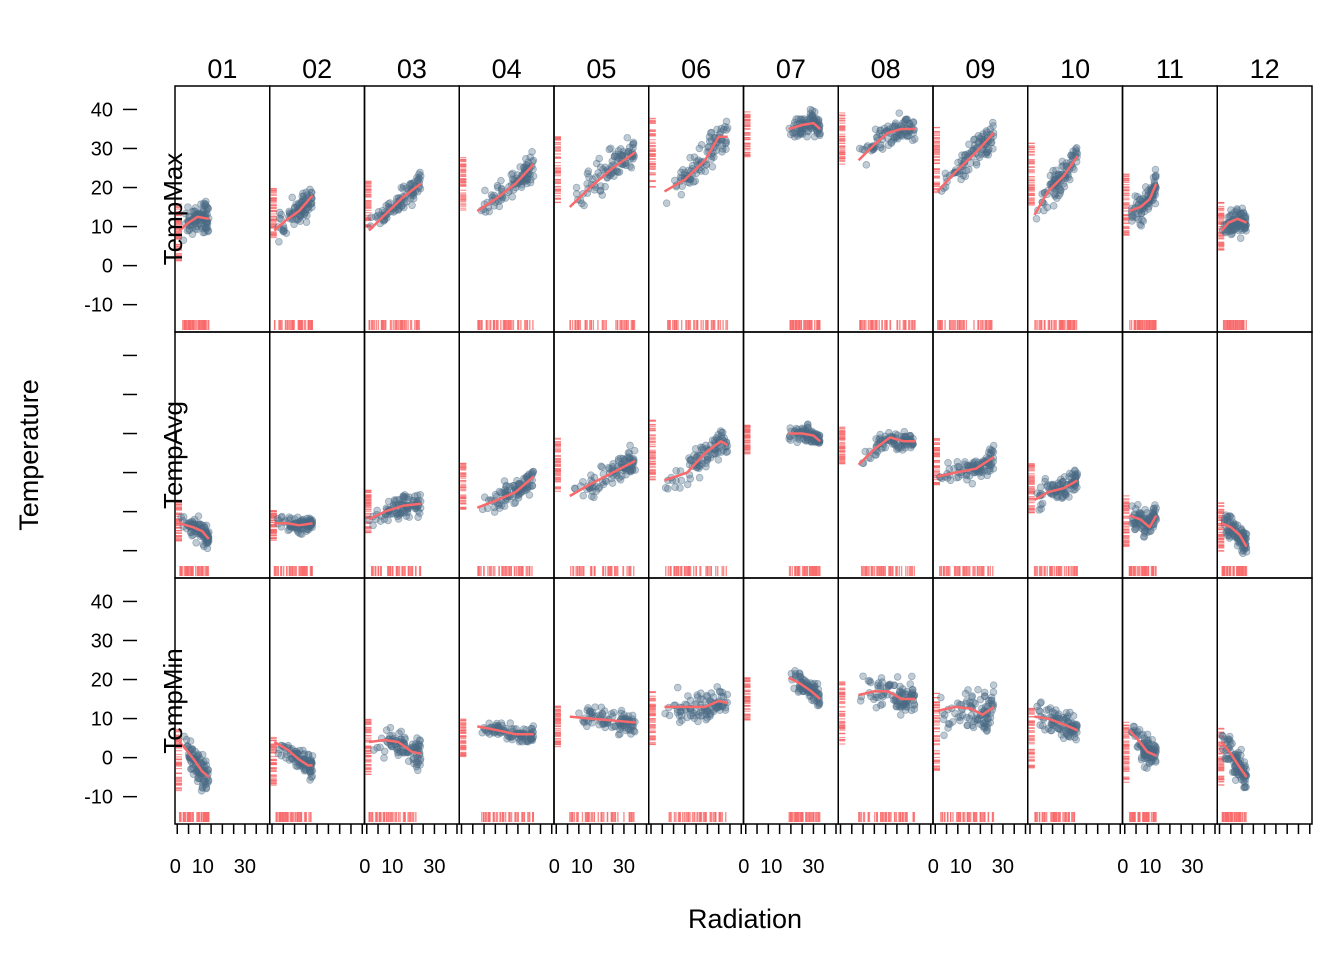  I want to click on panel-tempavg-01: TempAvg, so click(214, 455).